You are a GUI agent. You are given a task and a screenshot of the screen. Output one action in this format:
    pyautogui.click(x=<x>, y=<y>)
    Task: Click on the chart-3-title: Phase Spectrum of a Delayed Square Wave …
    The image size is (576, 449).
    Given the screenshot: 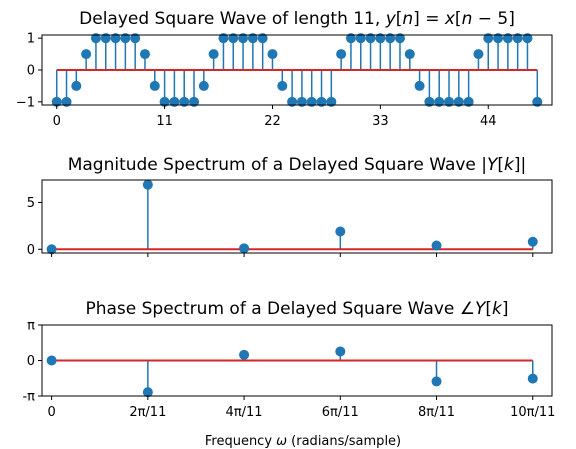 What is the action you would take?
    pyautogui.click(x=296, y=309)
    